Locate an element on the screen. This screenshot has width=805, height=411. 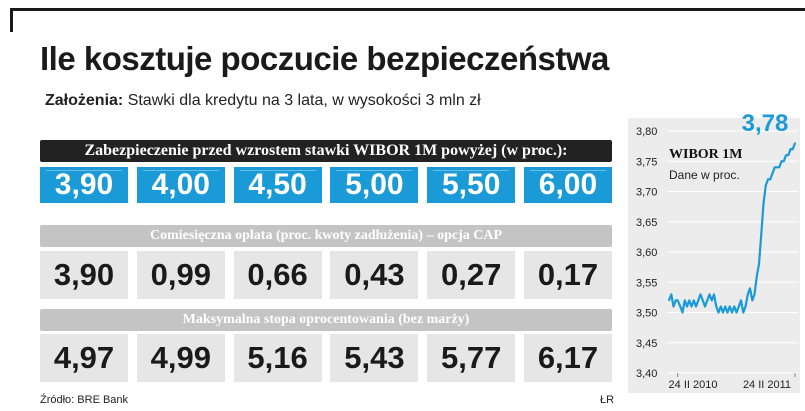
chart-grid is located at coordinates (732, 252).